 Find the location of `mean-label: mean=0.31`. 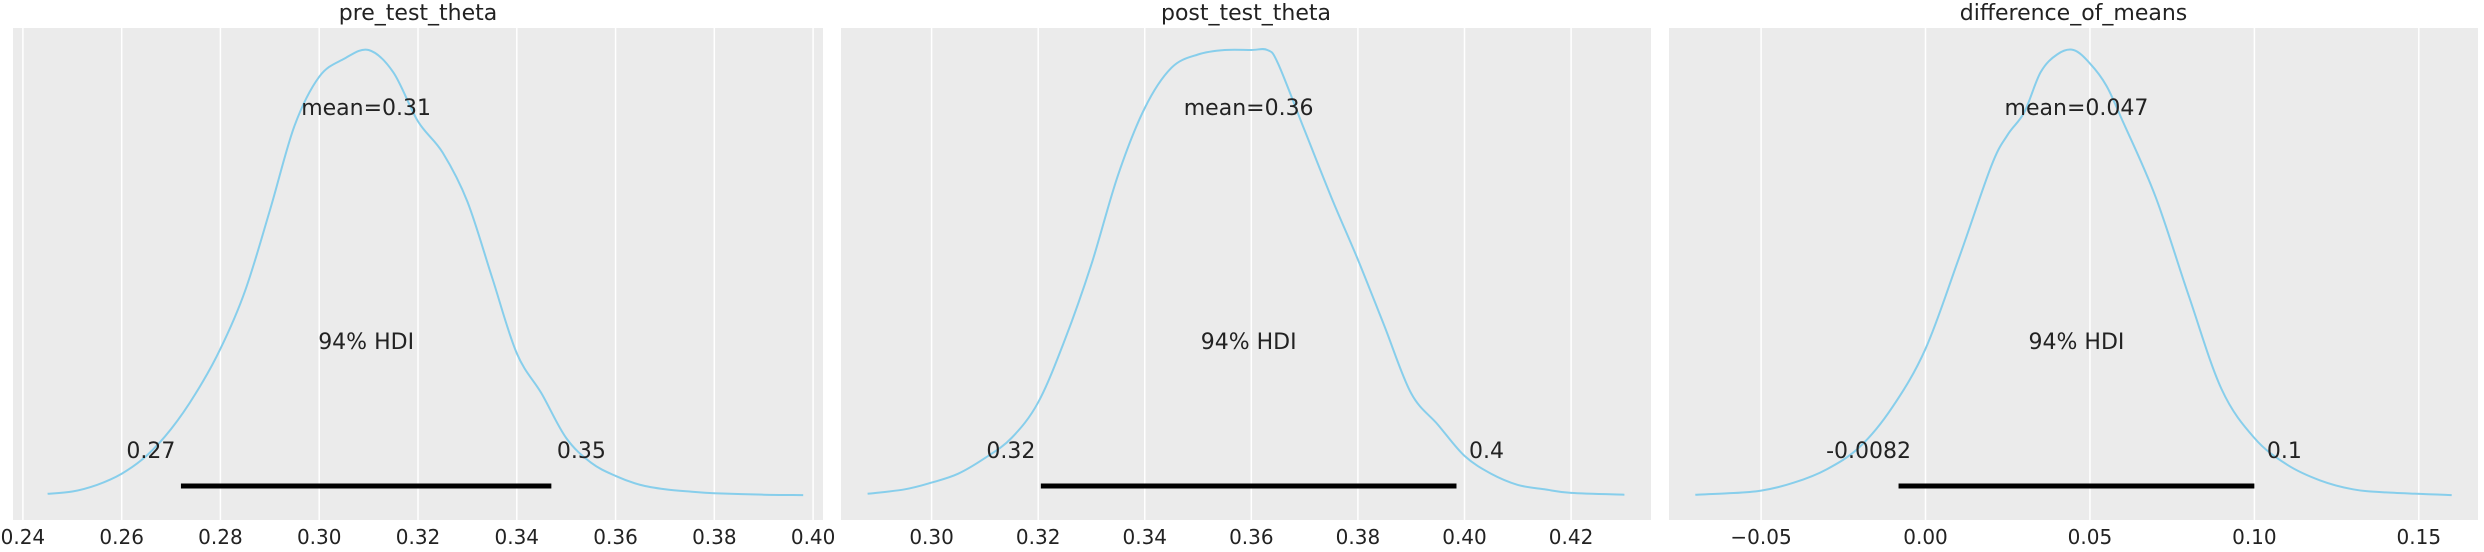

mean-label: mean=0.31 is located at coordinates (366, 108).